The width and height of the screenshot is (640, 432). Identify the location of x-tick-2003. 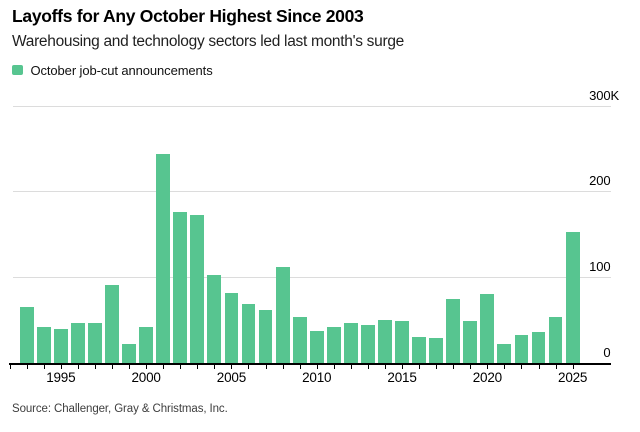
(198, 366).